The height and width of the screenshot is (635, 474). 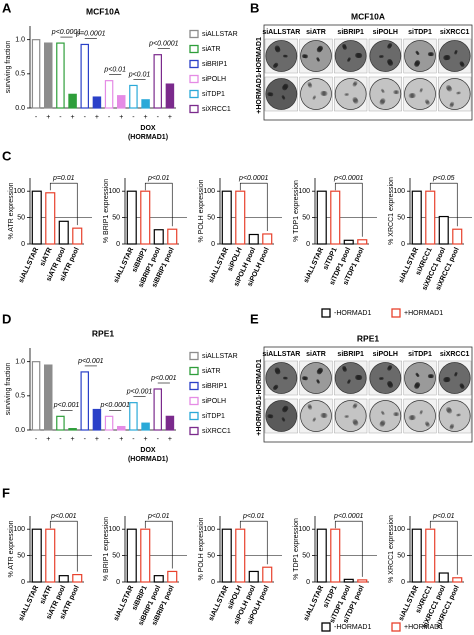 What do you see at coordinates (443, 178) in the screenshot?
I see `p-value: p<0.05` at bounding box center [443, 178].